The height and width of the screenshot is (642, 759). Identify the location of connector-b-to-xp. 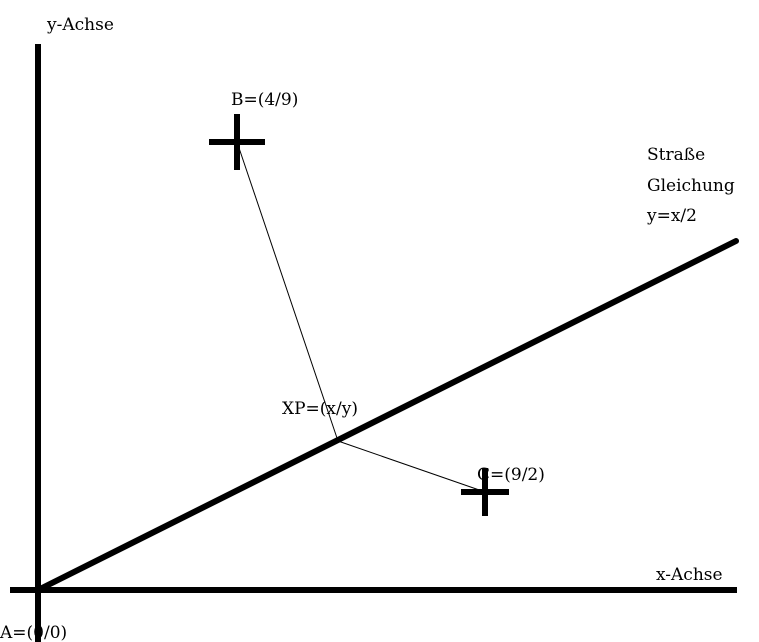
(287, 291).